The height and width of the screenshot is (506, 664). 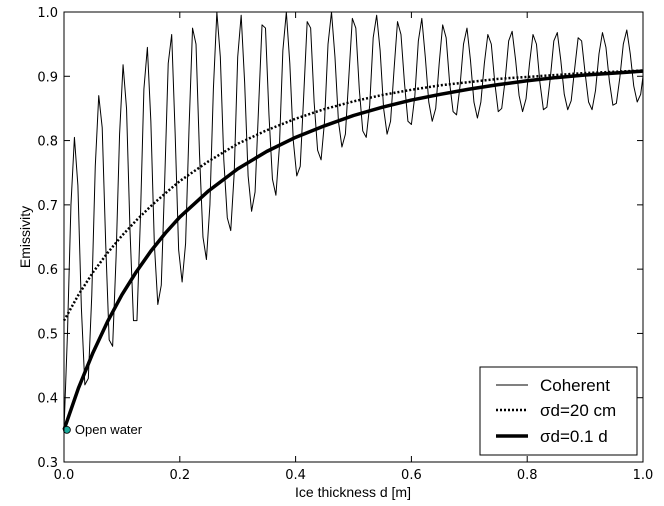 What do you see at coordinates (411, 475) in the screenshot?
I see `x-tick-label: 0.6` at bounding box center [411, 475].